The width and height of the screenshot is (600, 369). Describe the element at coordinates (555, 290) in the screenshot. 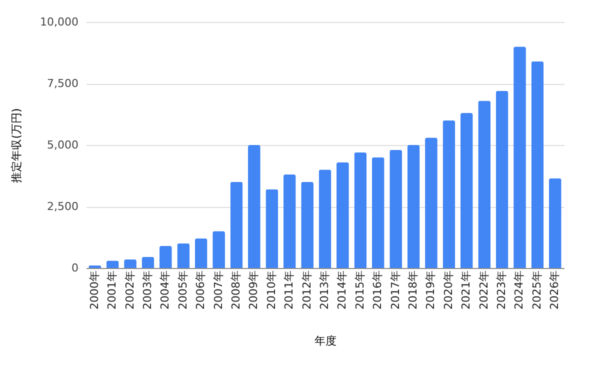

I see `x-tick-label: 2026年` at that location.